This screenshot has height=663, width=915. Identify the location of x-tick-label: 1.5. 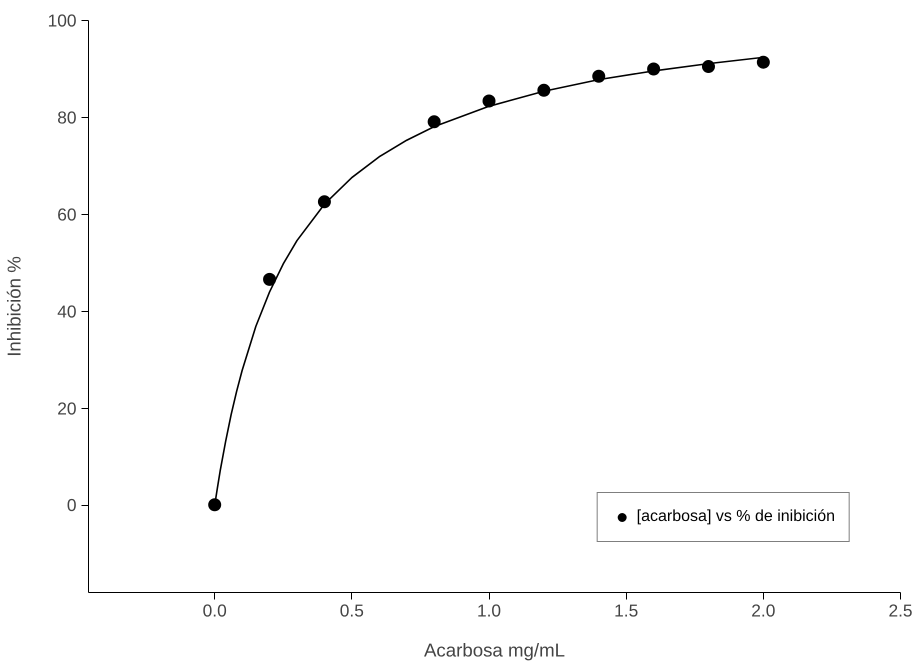
(626, 610).